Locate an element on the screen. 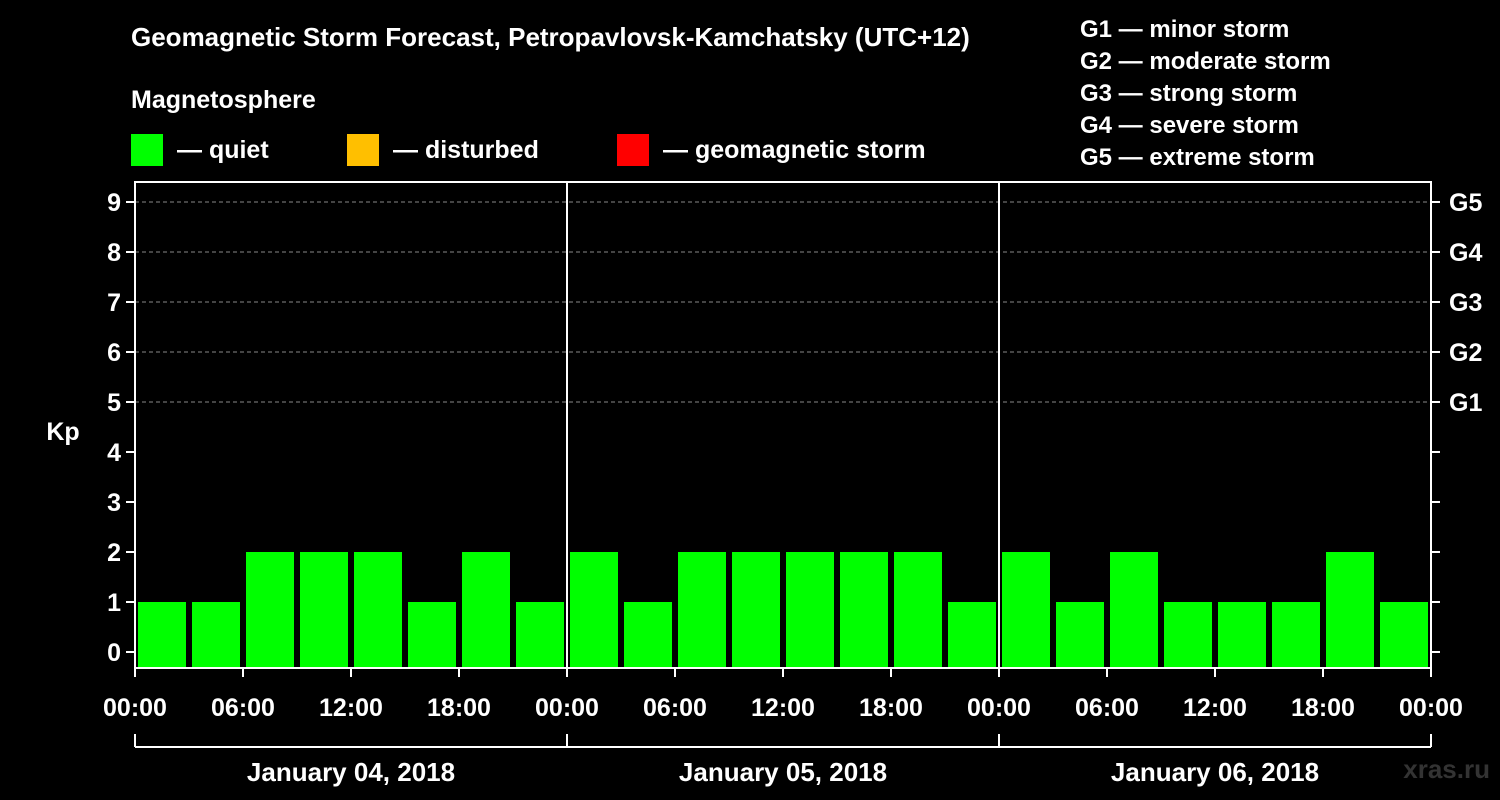 The image size is (1500, 800). disturbed-swatch is located at coordinates (363, 150).